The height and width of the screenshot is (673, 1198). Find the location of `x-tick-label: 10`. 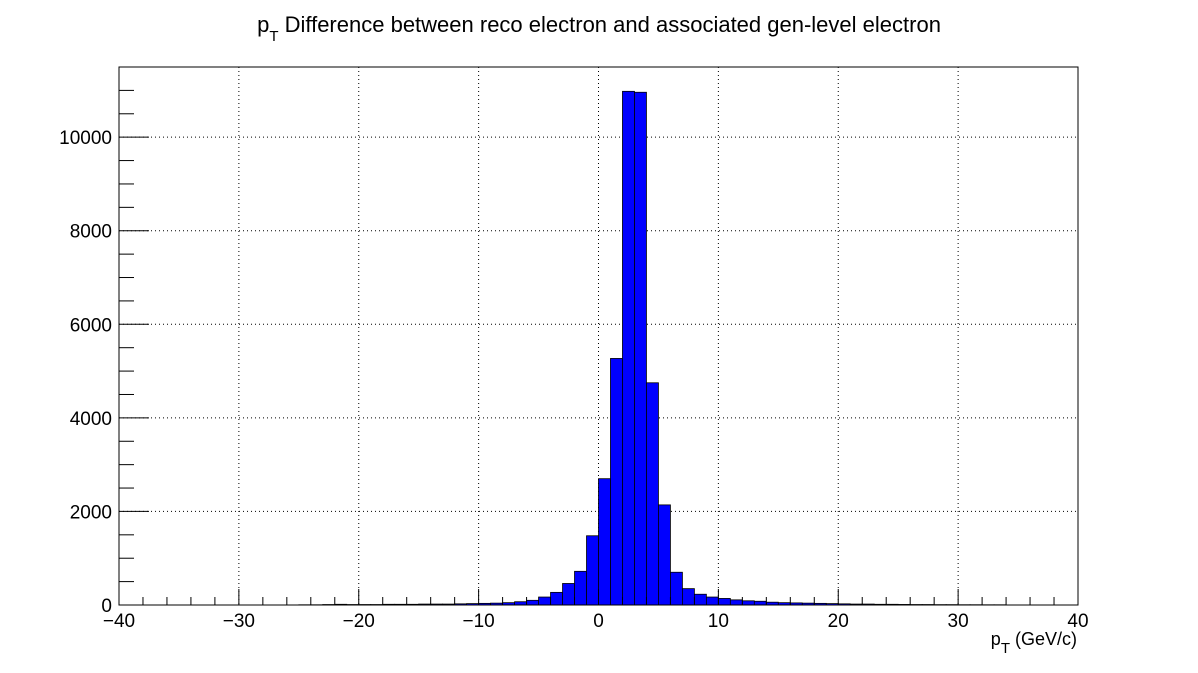

x-tick-label: 10 is located at coordinates (718, 621).